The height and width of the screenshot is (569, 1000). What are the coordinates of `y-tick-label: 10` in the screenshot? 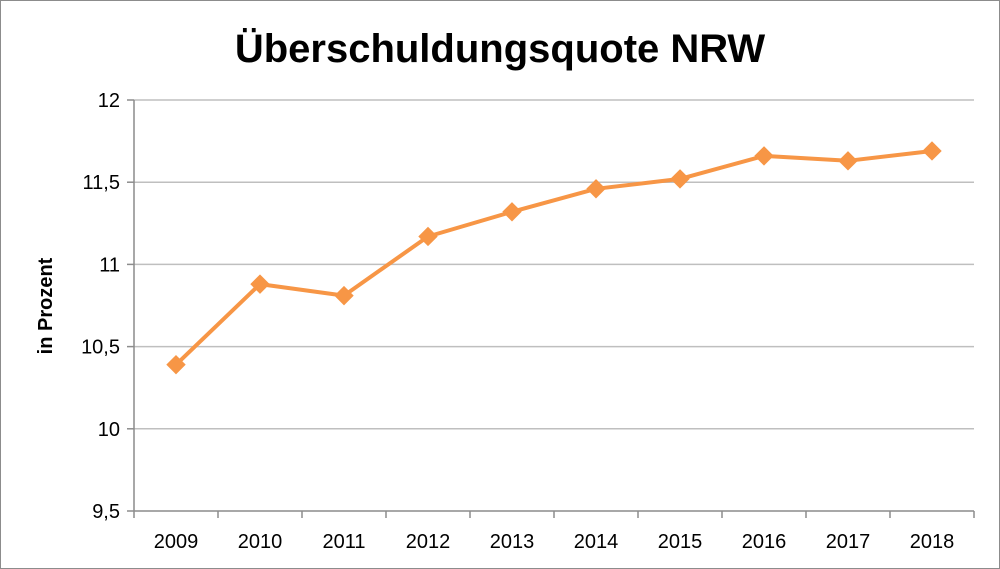 It's located at (109, 430).